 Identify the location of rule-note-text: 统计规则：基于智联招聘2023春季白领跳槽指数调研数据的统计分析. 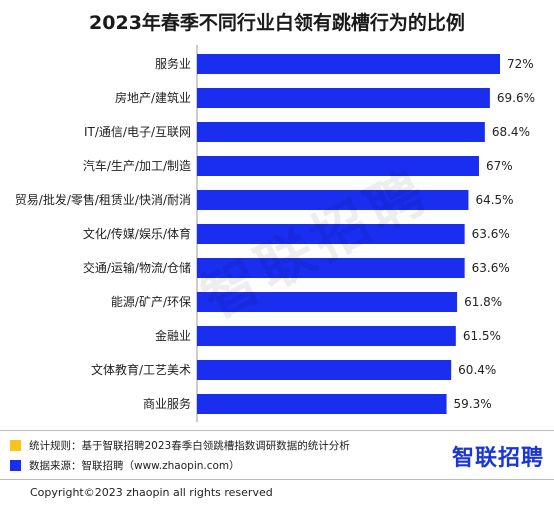
(189, 446).